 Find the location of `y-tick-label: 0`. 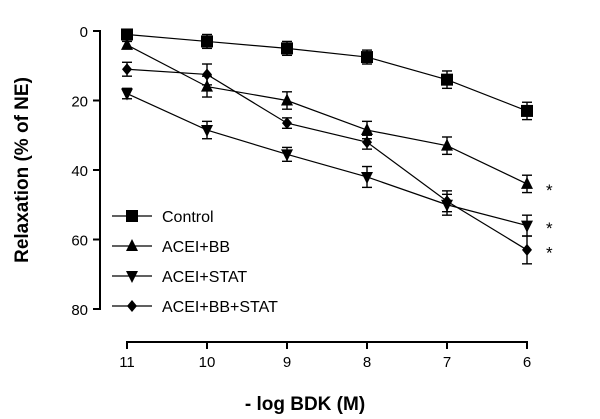

y-tick-label: 0 is located at coordinates (84, 32).